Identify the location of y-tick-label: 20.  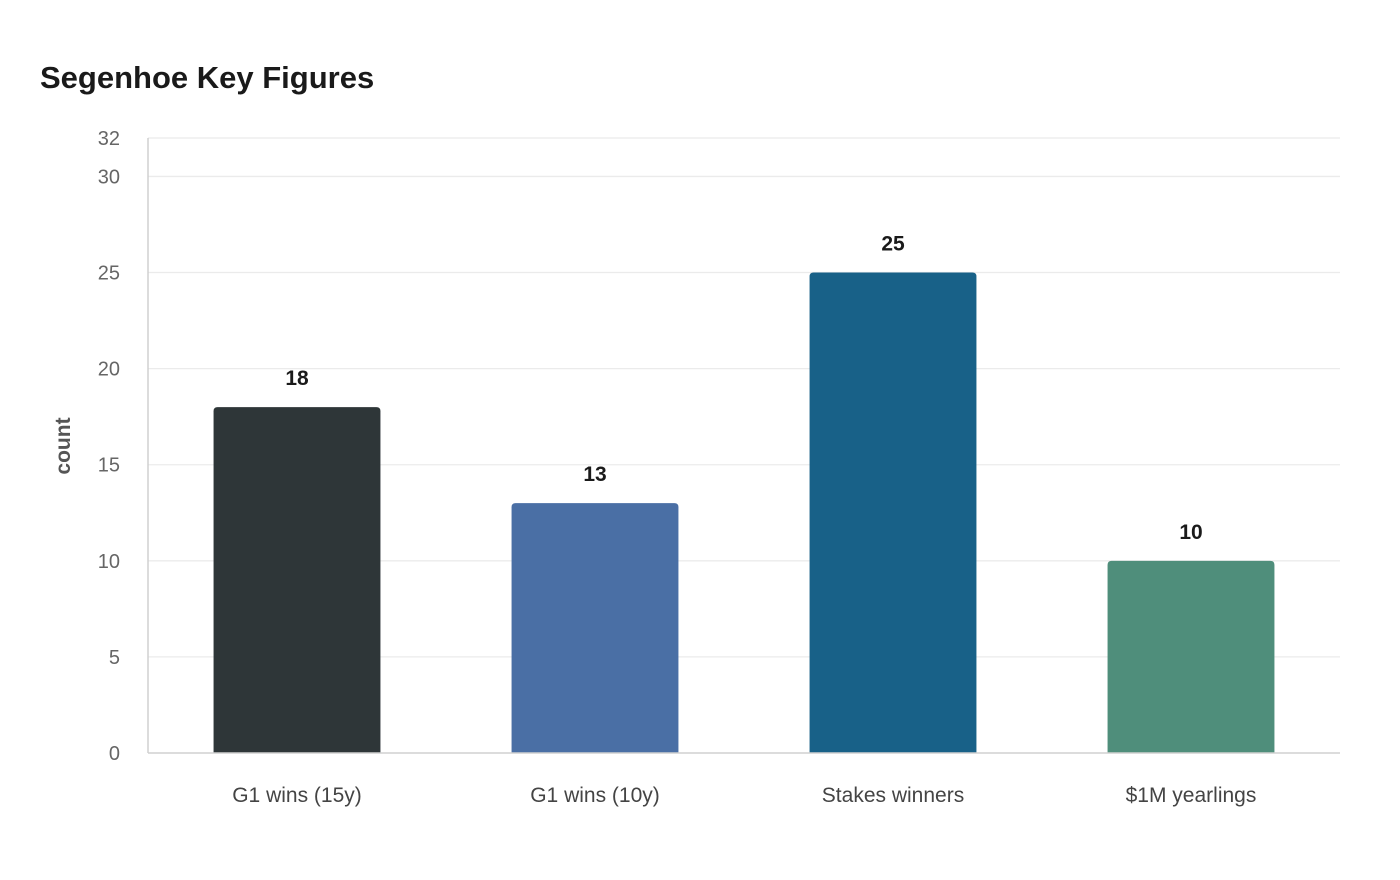
(109, 370).